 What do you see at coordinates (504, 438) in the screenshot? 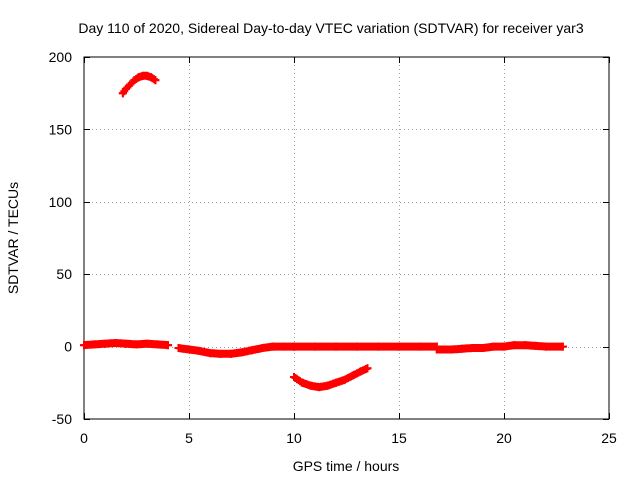
I see `x-tick-label: 20` at bounding box center [504, 438].